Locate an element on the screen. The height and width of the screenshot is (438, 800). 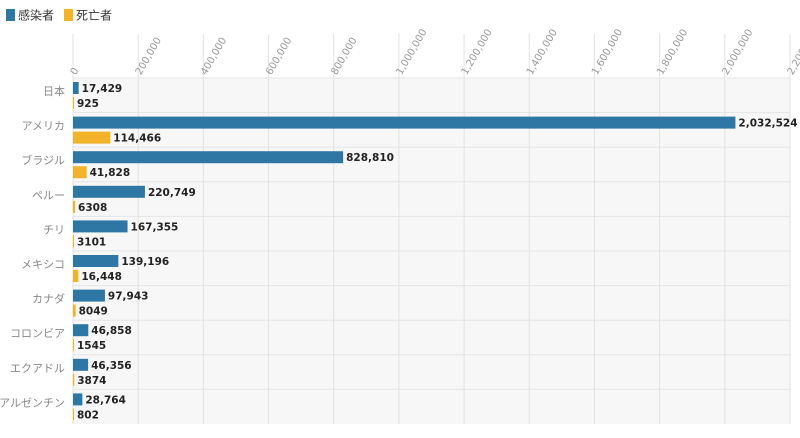
category-label: ペルー is located at coordinates (48, 195).